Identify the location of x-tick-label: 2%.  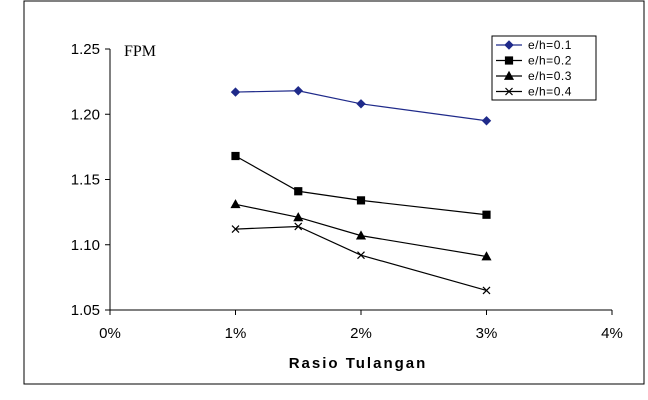
(361, 333).